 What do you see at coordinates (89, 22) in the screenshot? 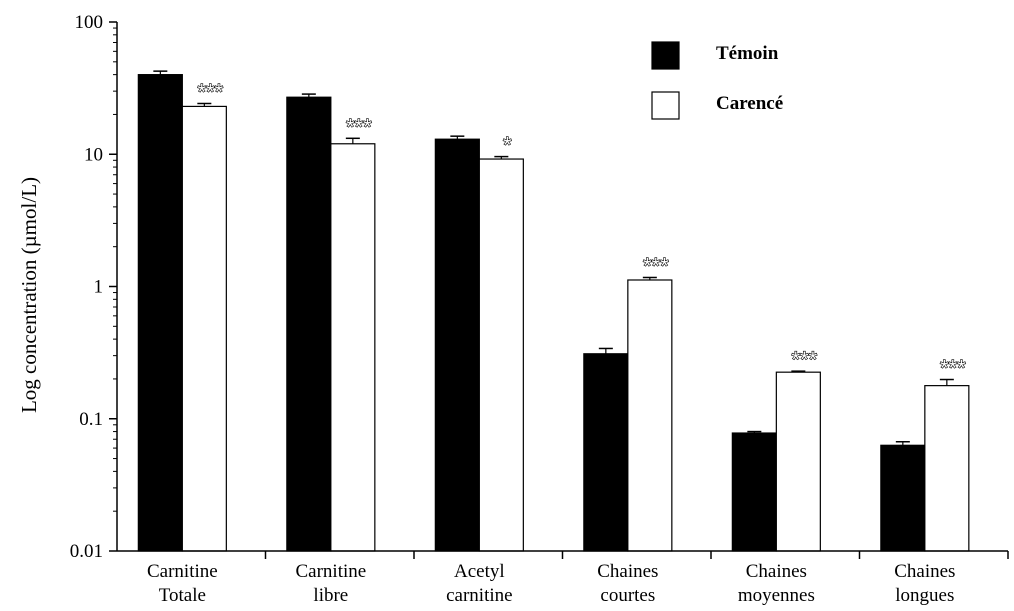
I see `y-tick-label: 100` at bounding box center [89, 22].